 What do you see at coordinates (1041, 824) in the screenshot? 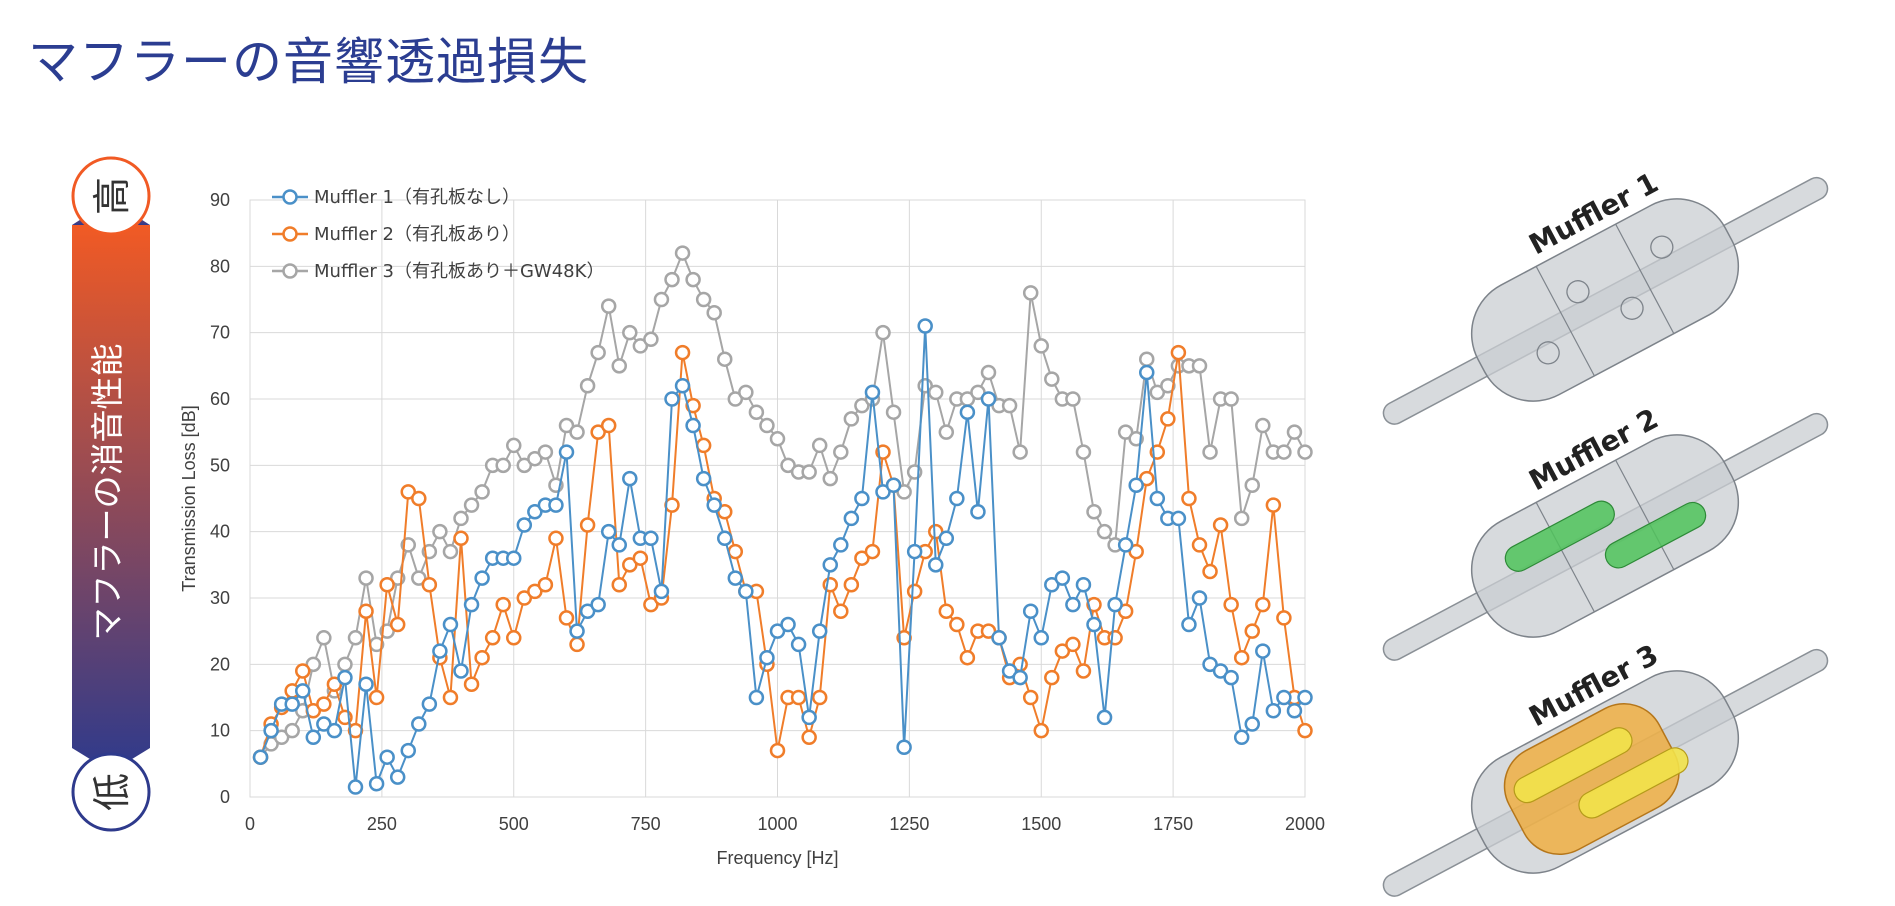
I see `x-tick-label: 1500` at bounding box center [1041, 824].